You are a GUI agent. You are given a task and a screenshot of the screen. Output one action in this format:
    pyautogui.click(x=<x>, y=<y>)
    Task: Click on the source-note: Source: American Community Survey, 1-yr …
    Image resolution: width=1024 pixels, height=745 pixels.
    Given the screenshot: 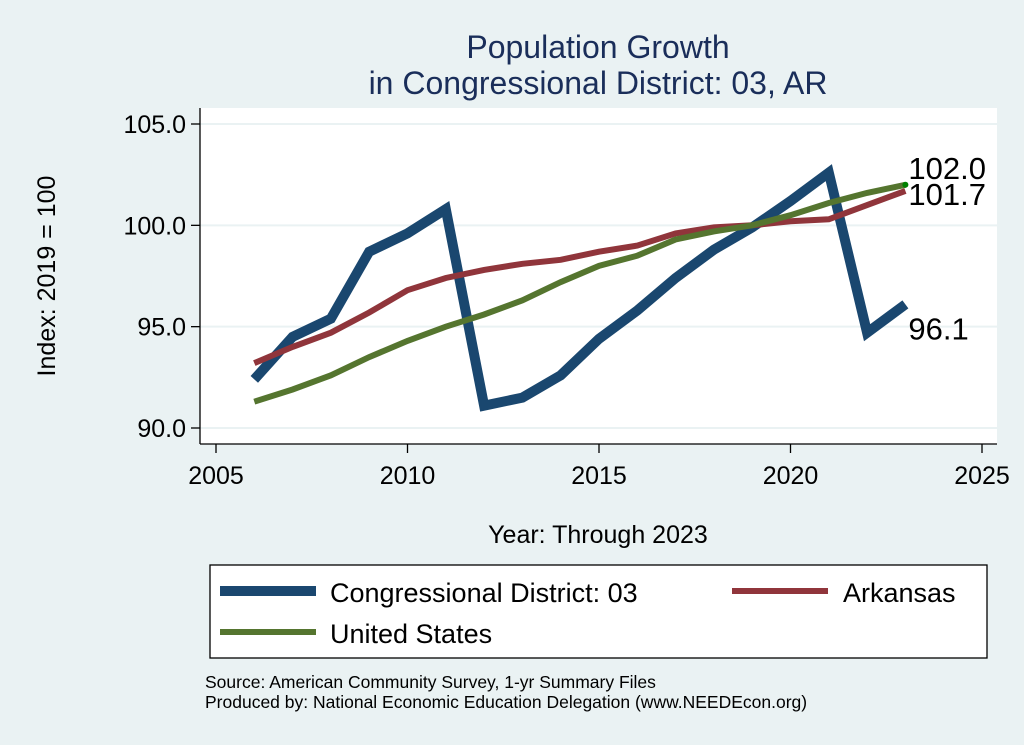 What is the action you would take?
    pyautogui.click(x=430, y=682)
    